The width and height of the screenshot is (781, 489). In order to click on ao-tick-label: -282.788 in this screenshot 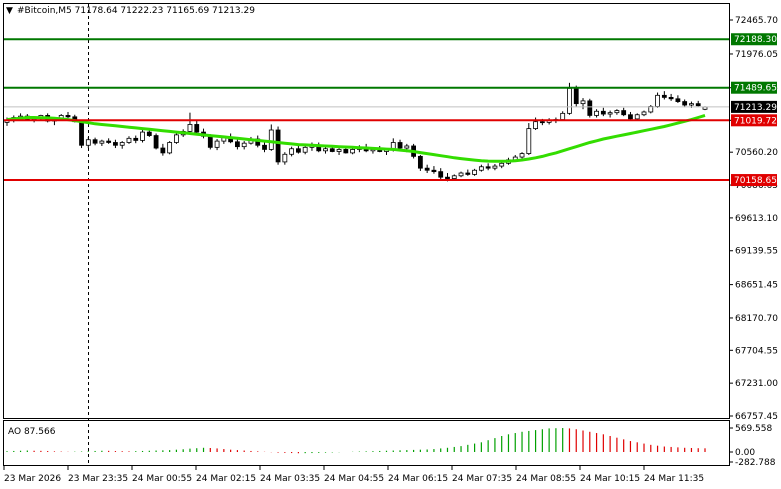, I will do `click(755, 463)`.